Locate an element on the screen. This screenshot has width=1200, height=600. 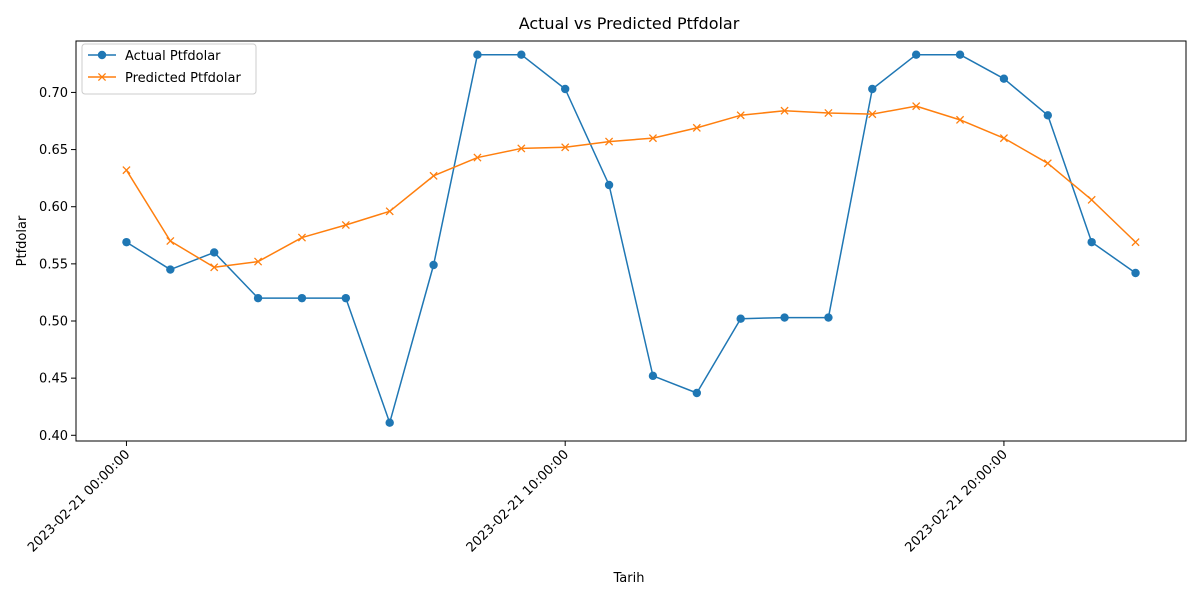
legend-label: Actual Ptfdolar is located at coordinates (173, 56).